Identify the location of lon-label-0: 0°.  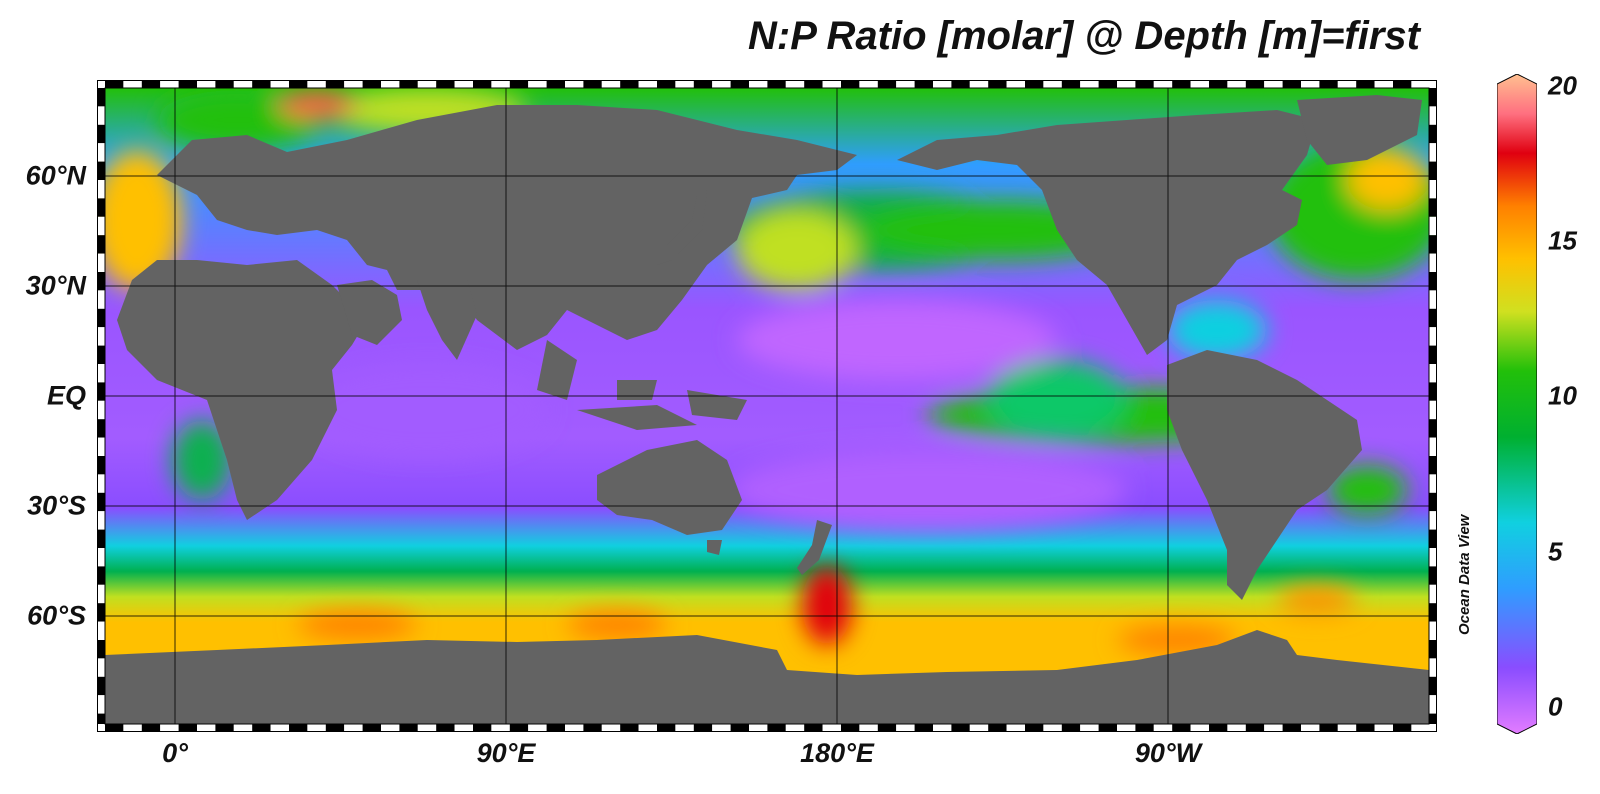
(175, 753).